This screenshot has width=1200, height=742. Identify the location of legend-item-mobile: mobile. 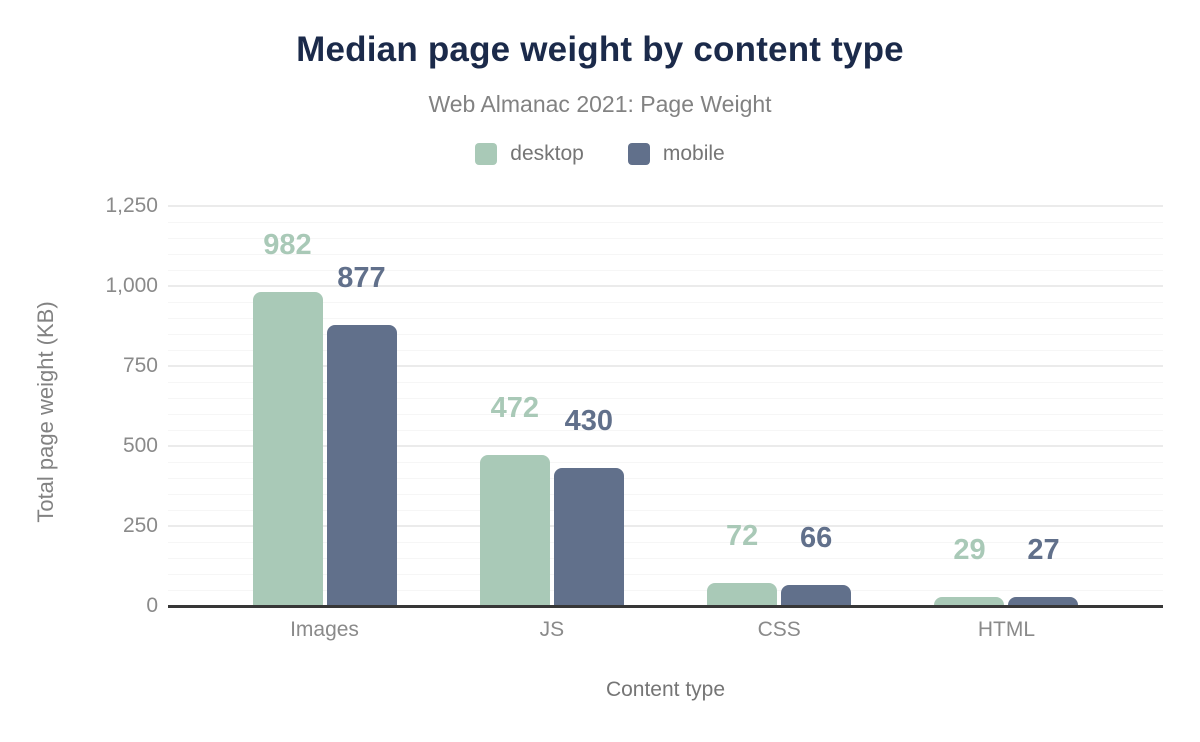
(676, 154).